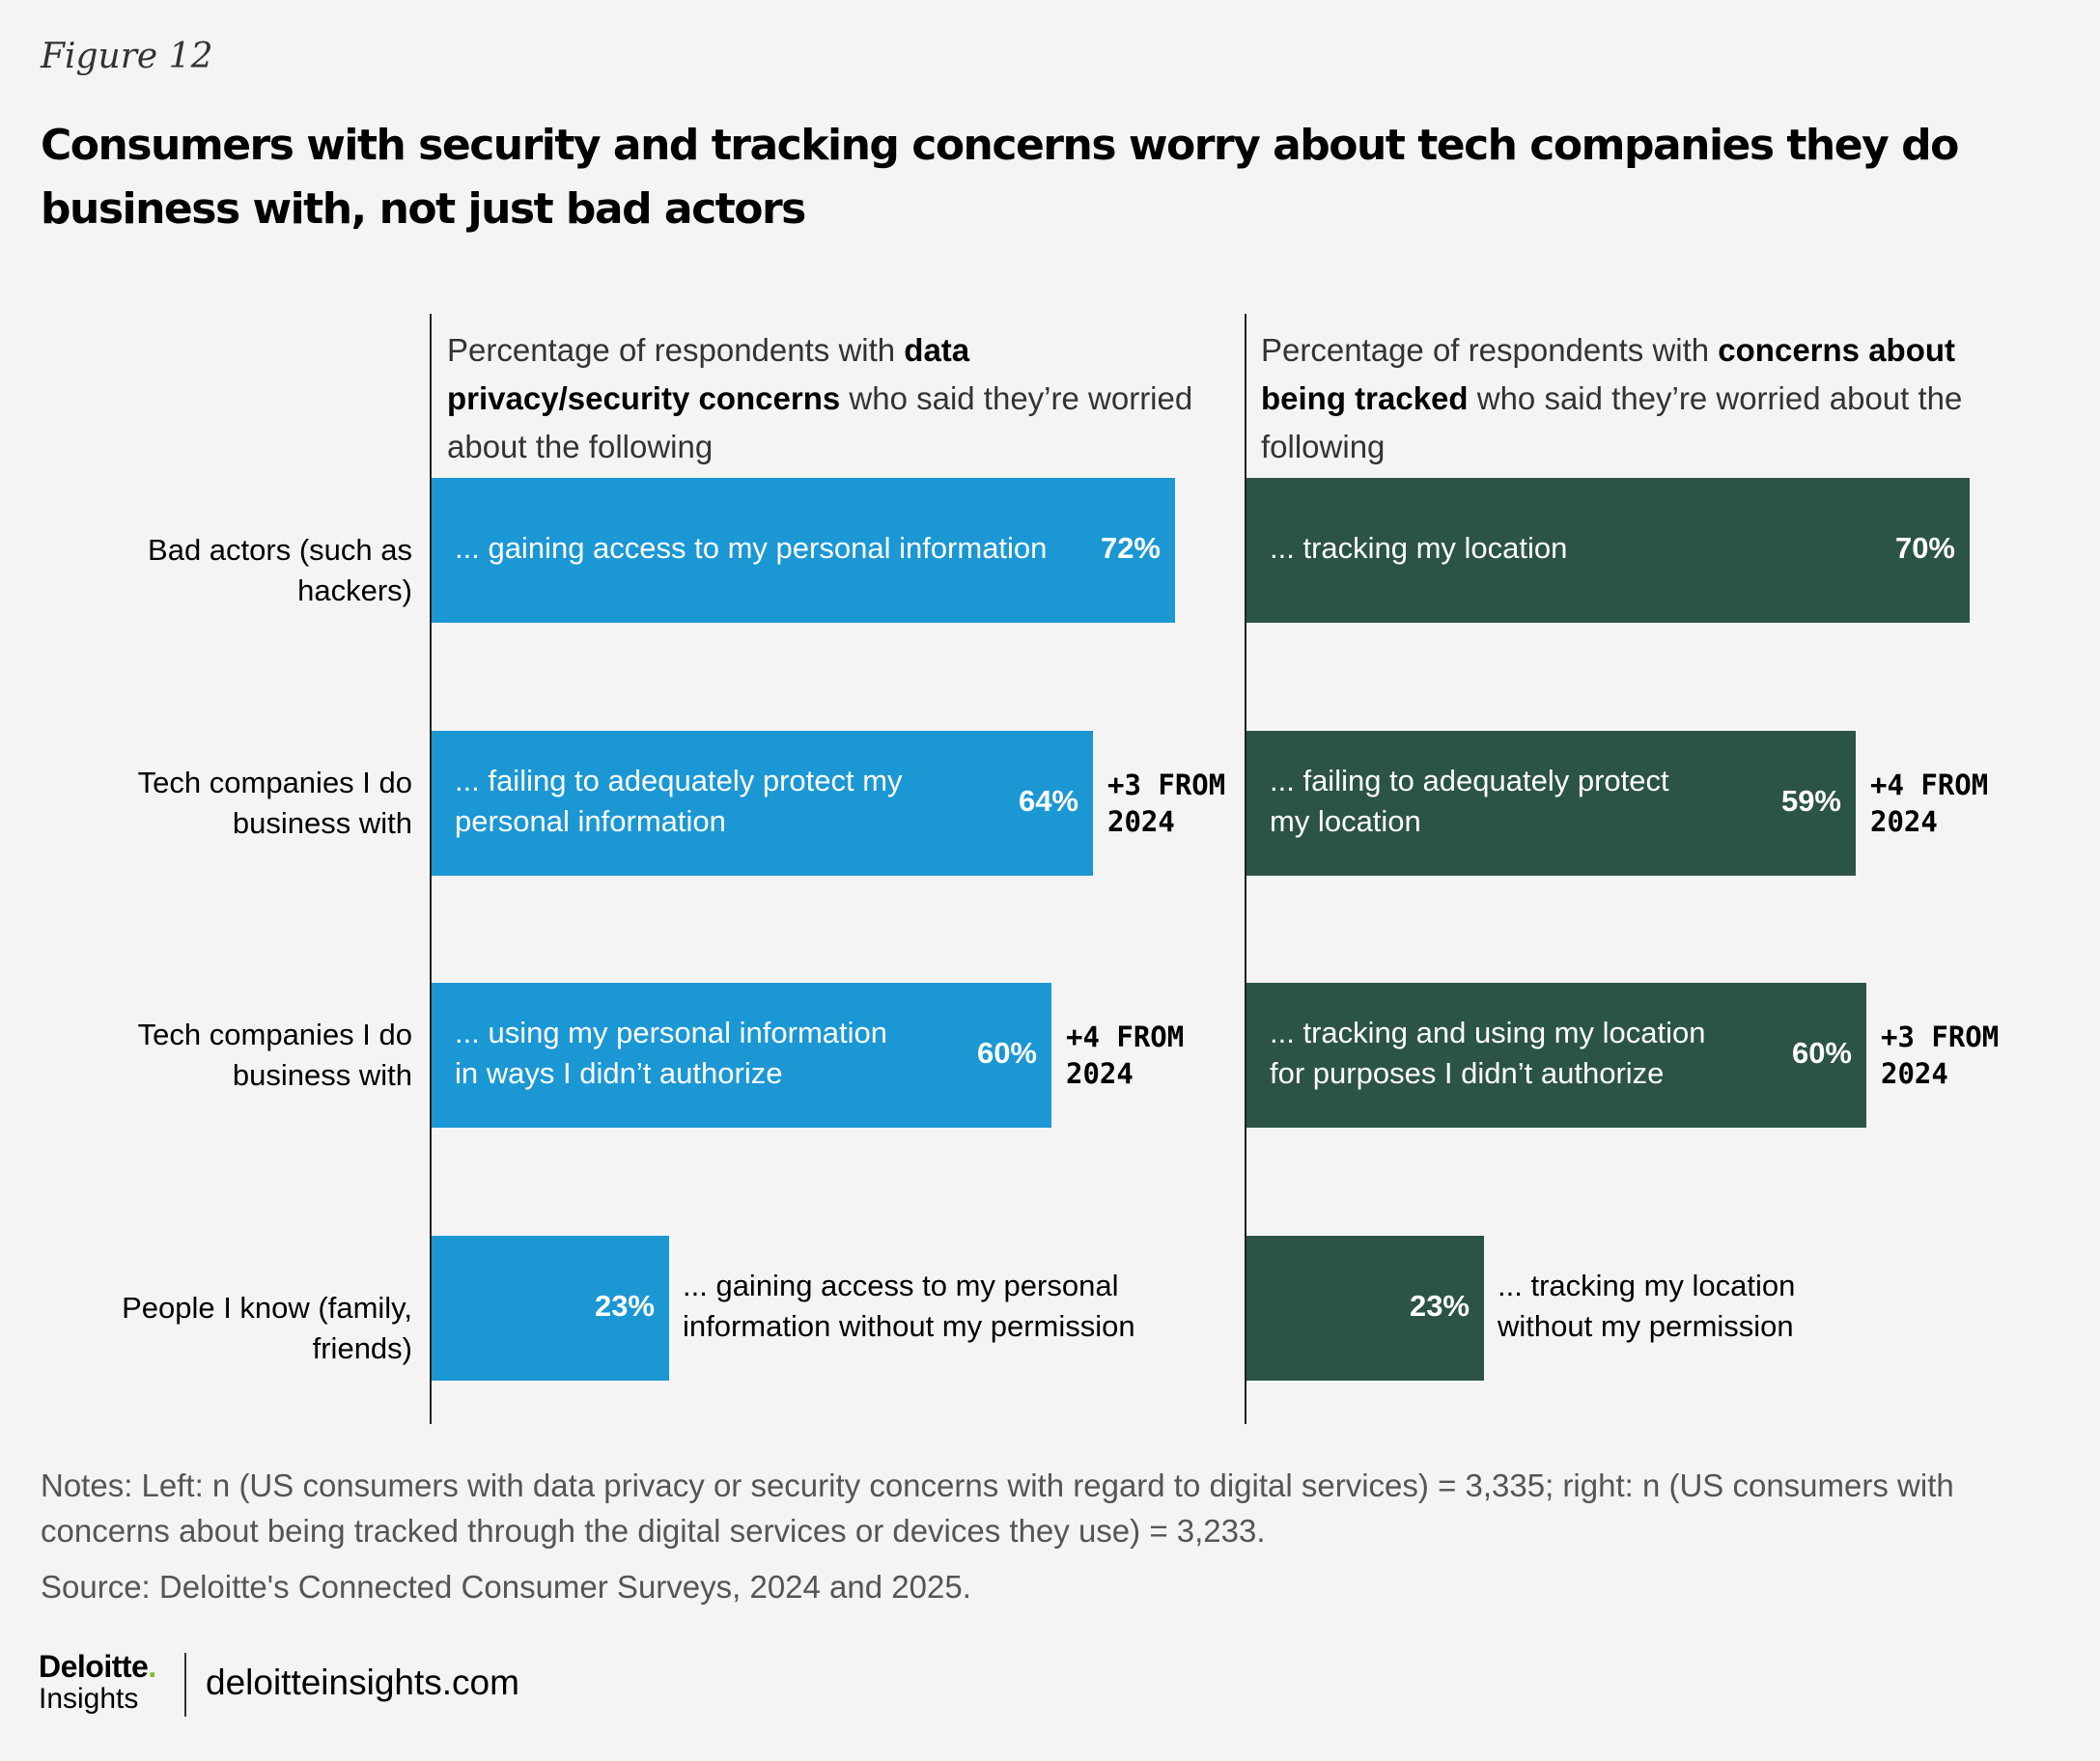 The height and width of the screenshot is (1761, 2100). What do you see at coordinates (1646, 1326) in the screenshot?
I see `bar-description-line: without my permission` at bounding box center [1646, 1326].